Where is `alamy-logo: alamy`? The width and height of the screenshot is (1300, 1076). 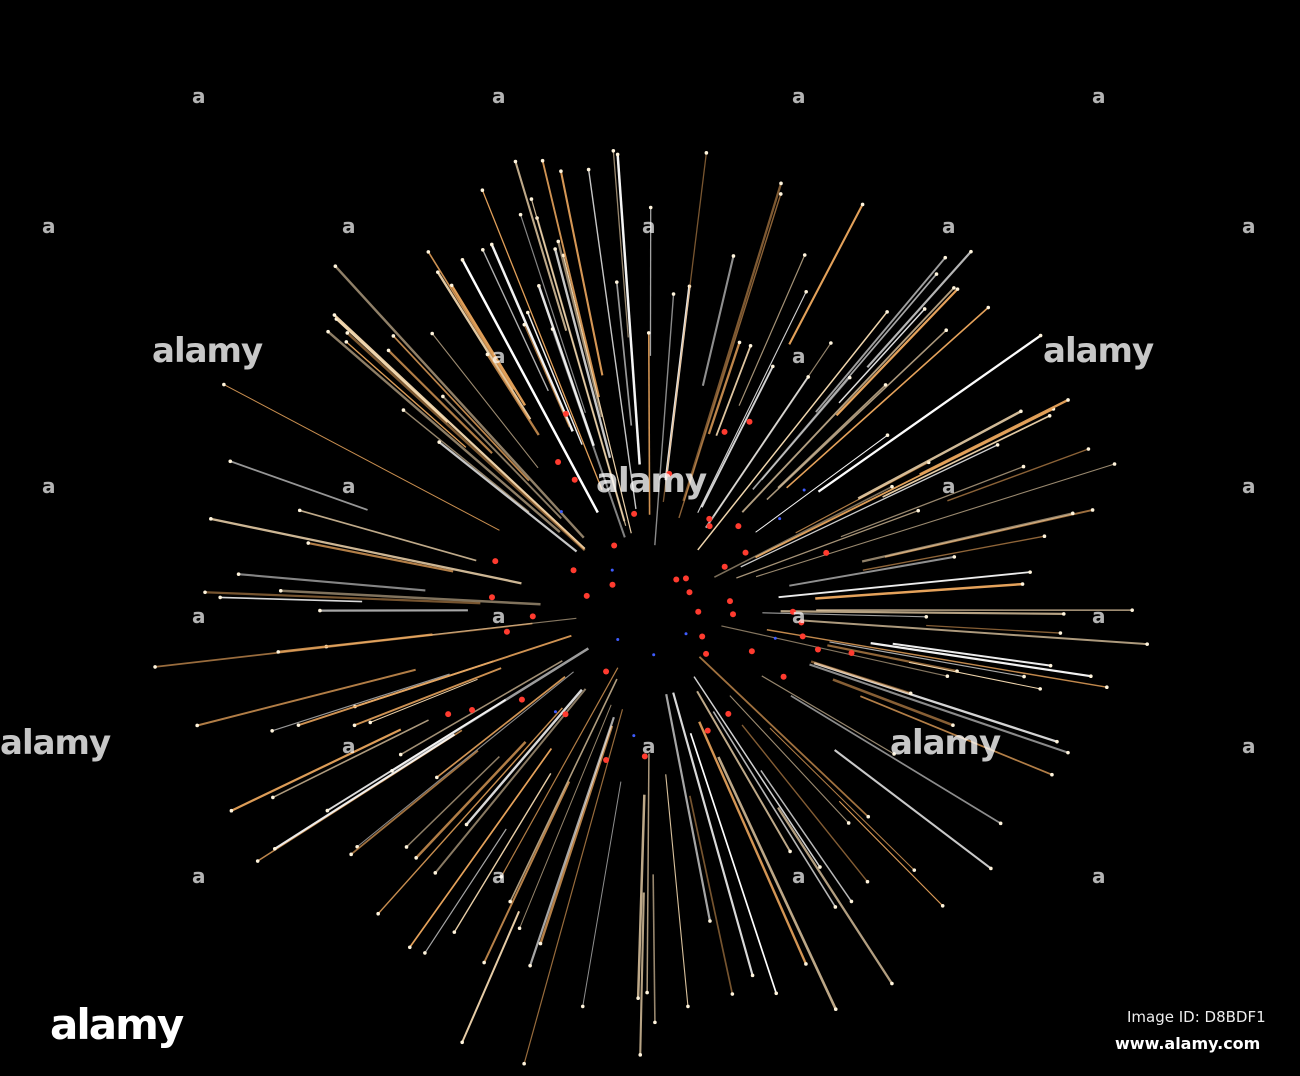 alamy-logo: alamy is located at coordinates (117, 1024).